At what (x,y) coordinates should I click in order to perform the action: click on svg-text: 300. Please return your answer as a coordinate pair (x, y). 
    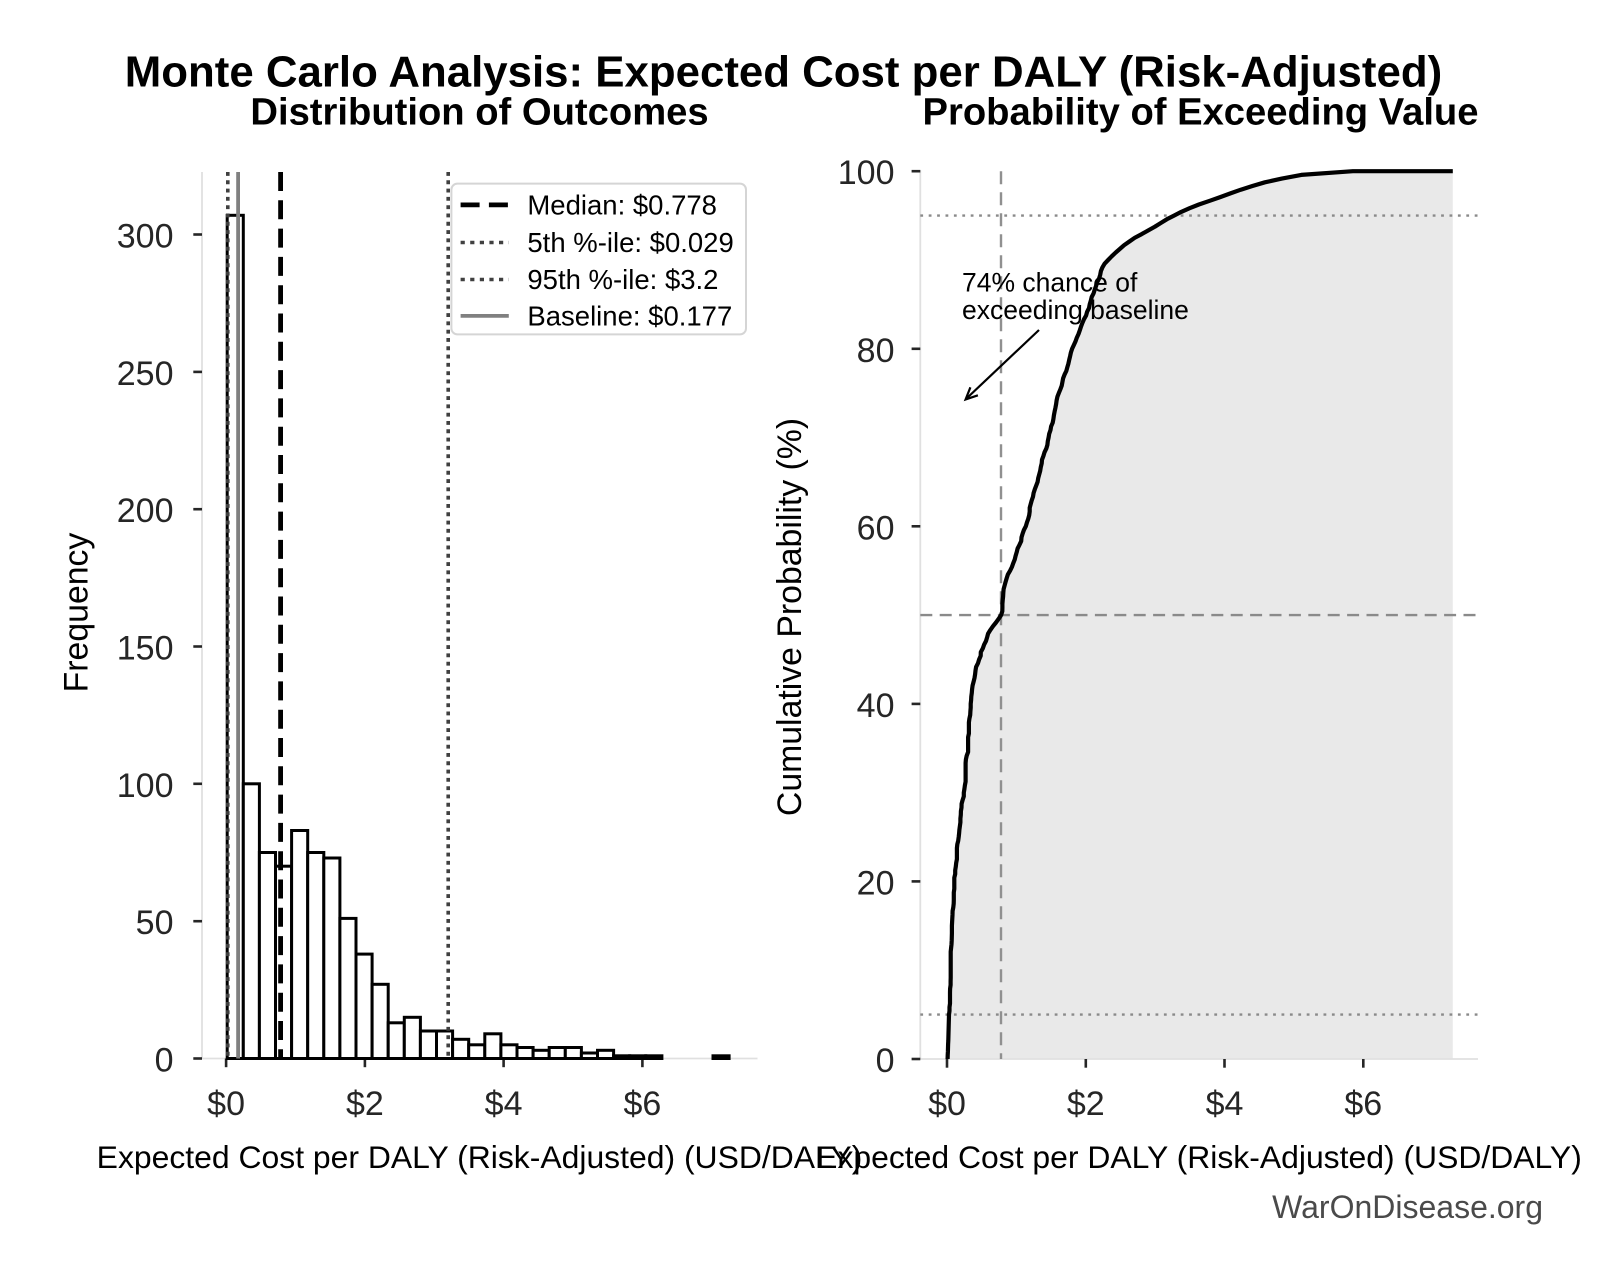
    Looking at the image, I should click on (145, 237).